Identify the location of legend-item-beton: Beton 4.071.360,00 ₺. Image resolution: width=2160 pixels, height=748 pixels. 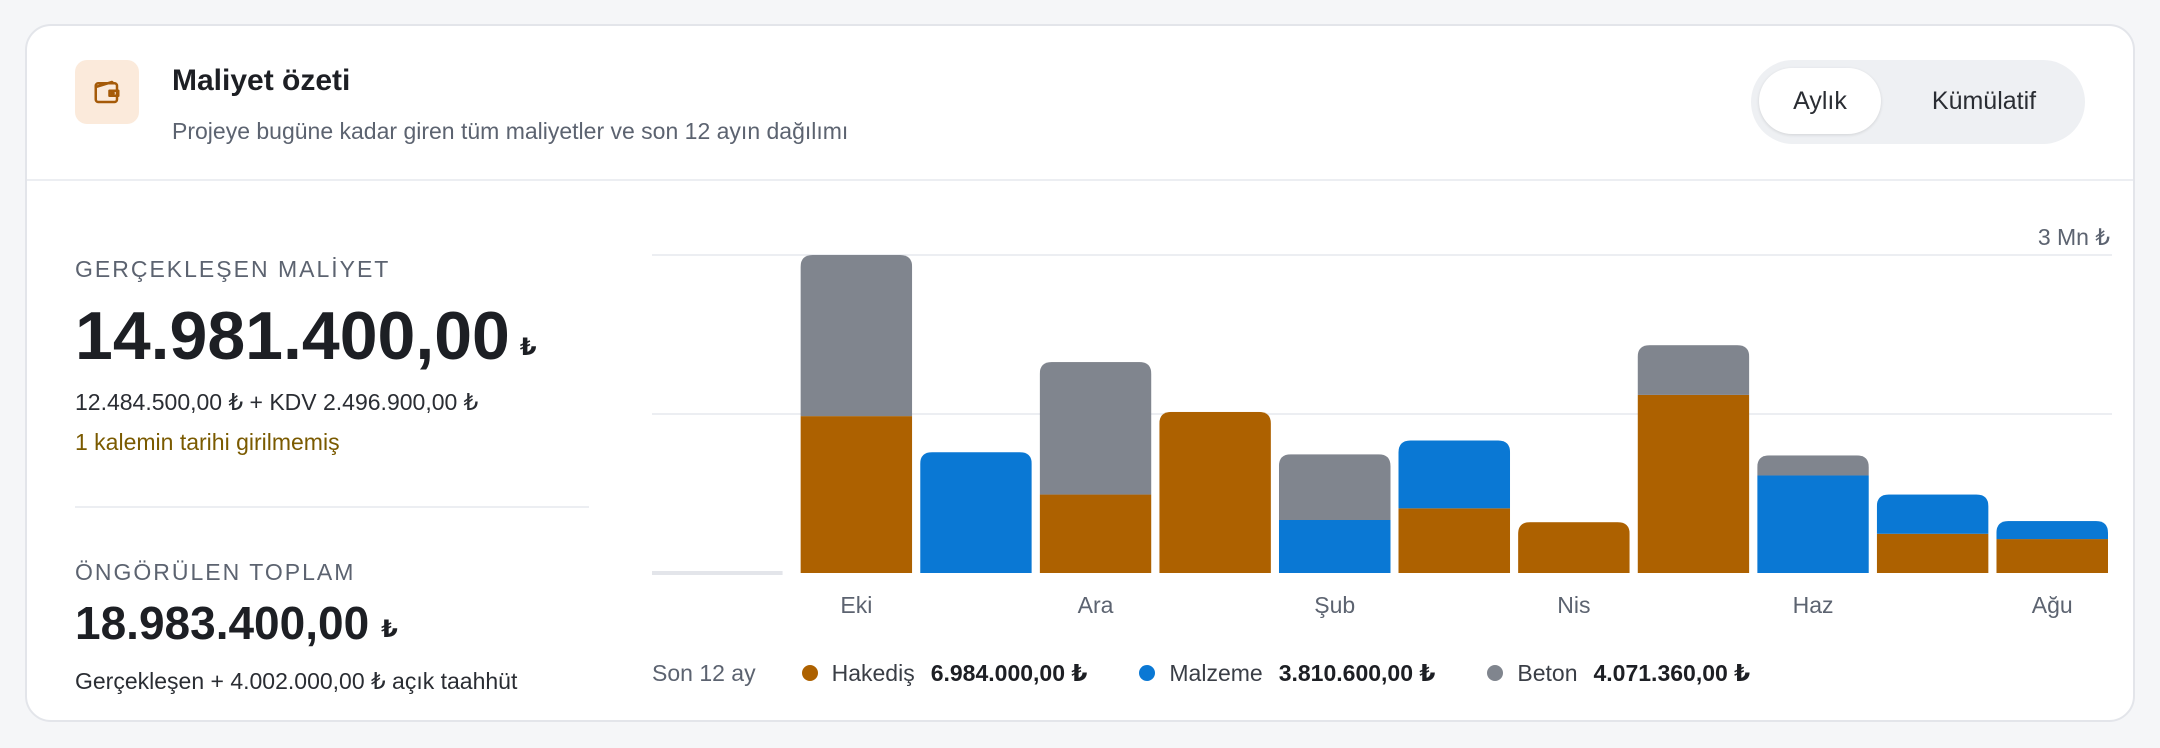
(1618, 673).